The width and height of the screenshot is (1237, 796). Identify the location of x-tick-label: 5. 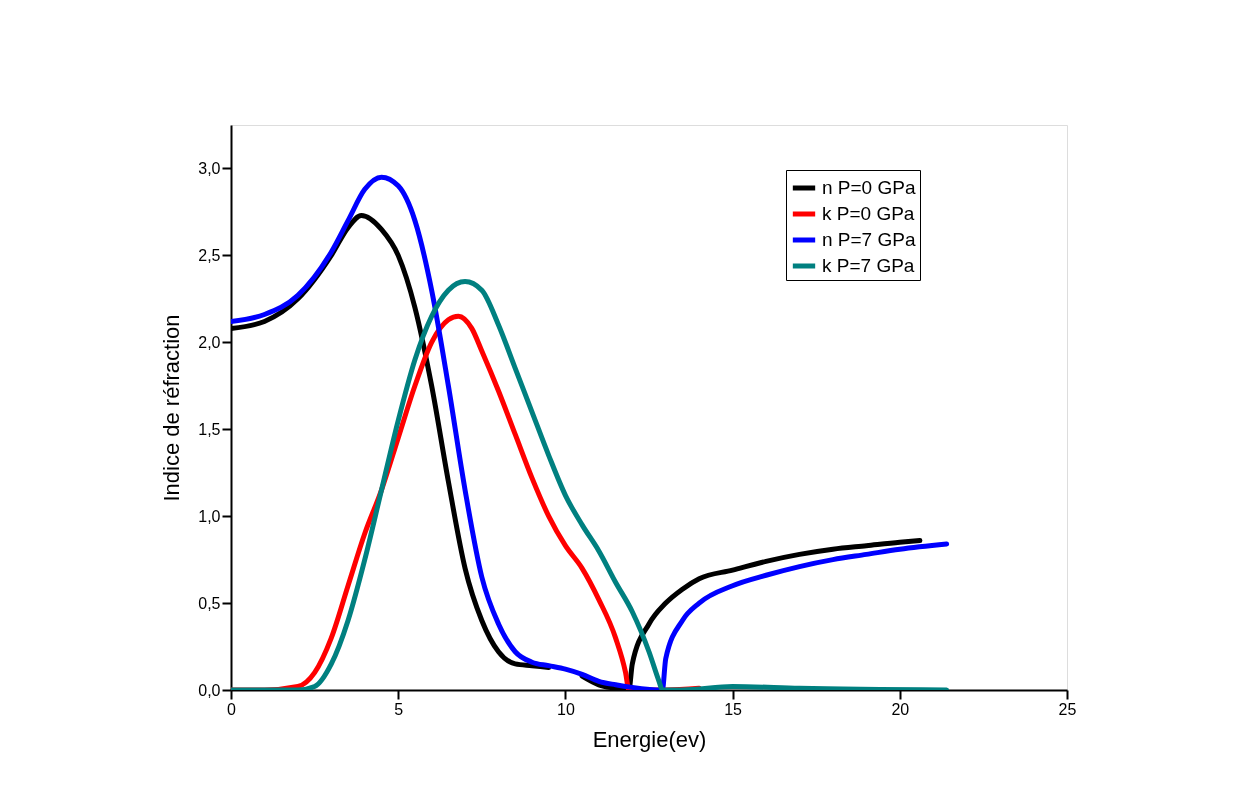
(399, 709).